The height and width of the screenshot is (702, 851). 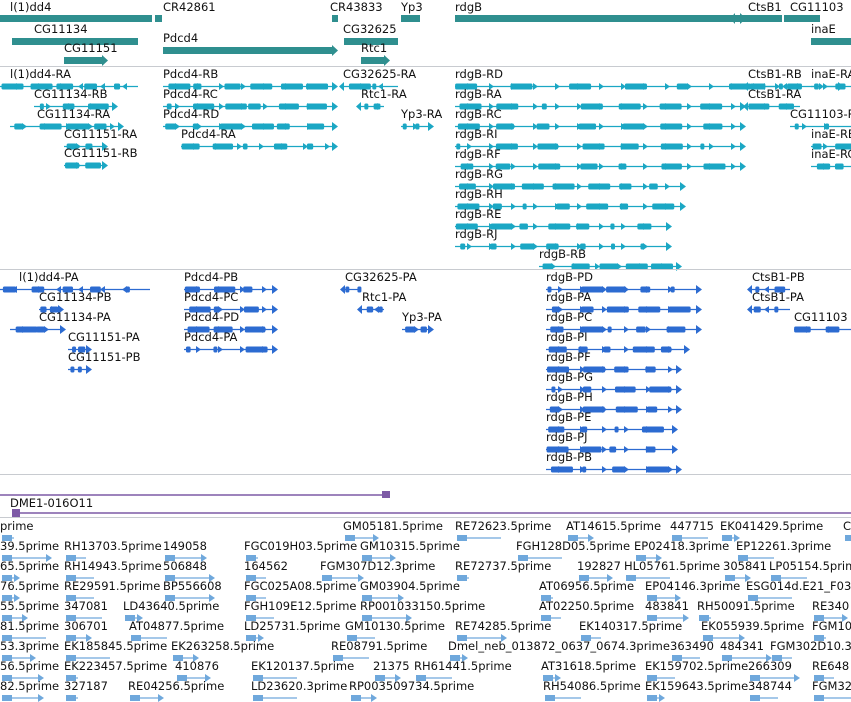 I want to click on feature-label: EK223457.5prime, so click(x=116, y=666).